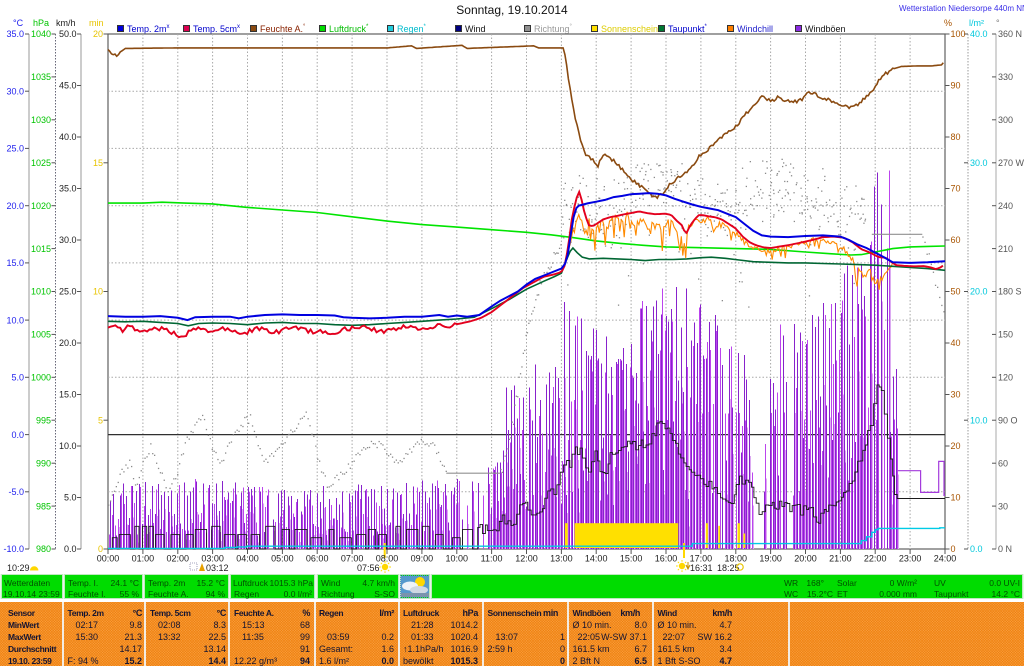 This screenshot has height=666, width=1024. What do you see at coordinates (41, 249) in the screenshot?
I see `svg-text: 1015` at bounding box center [41, 249].